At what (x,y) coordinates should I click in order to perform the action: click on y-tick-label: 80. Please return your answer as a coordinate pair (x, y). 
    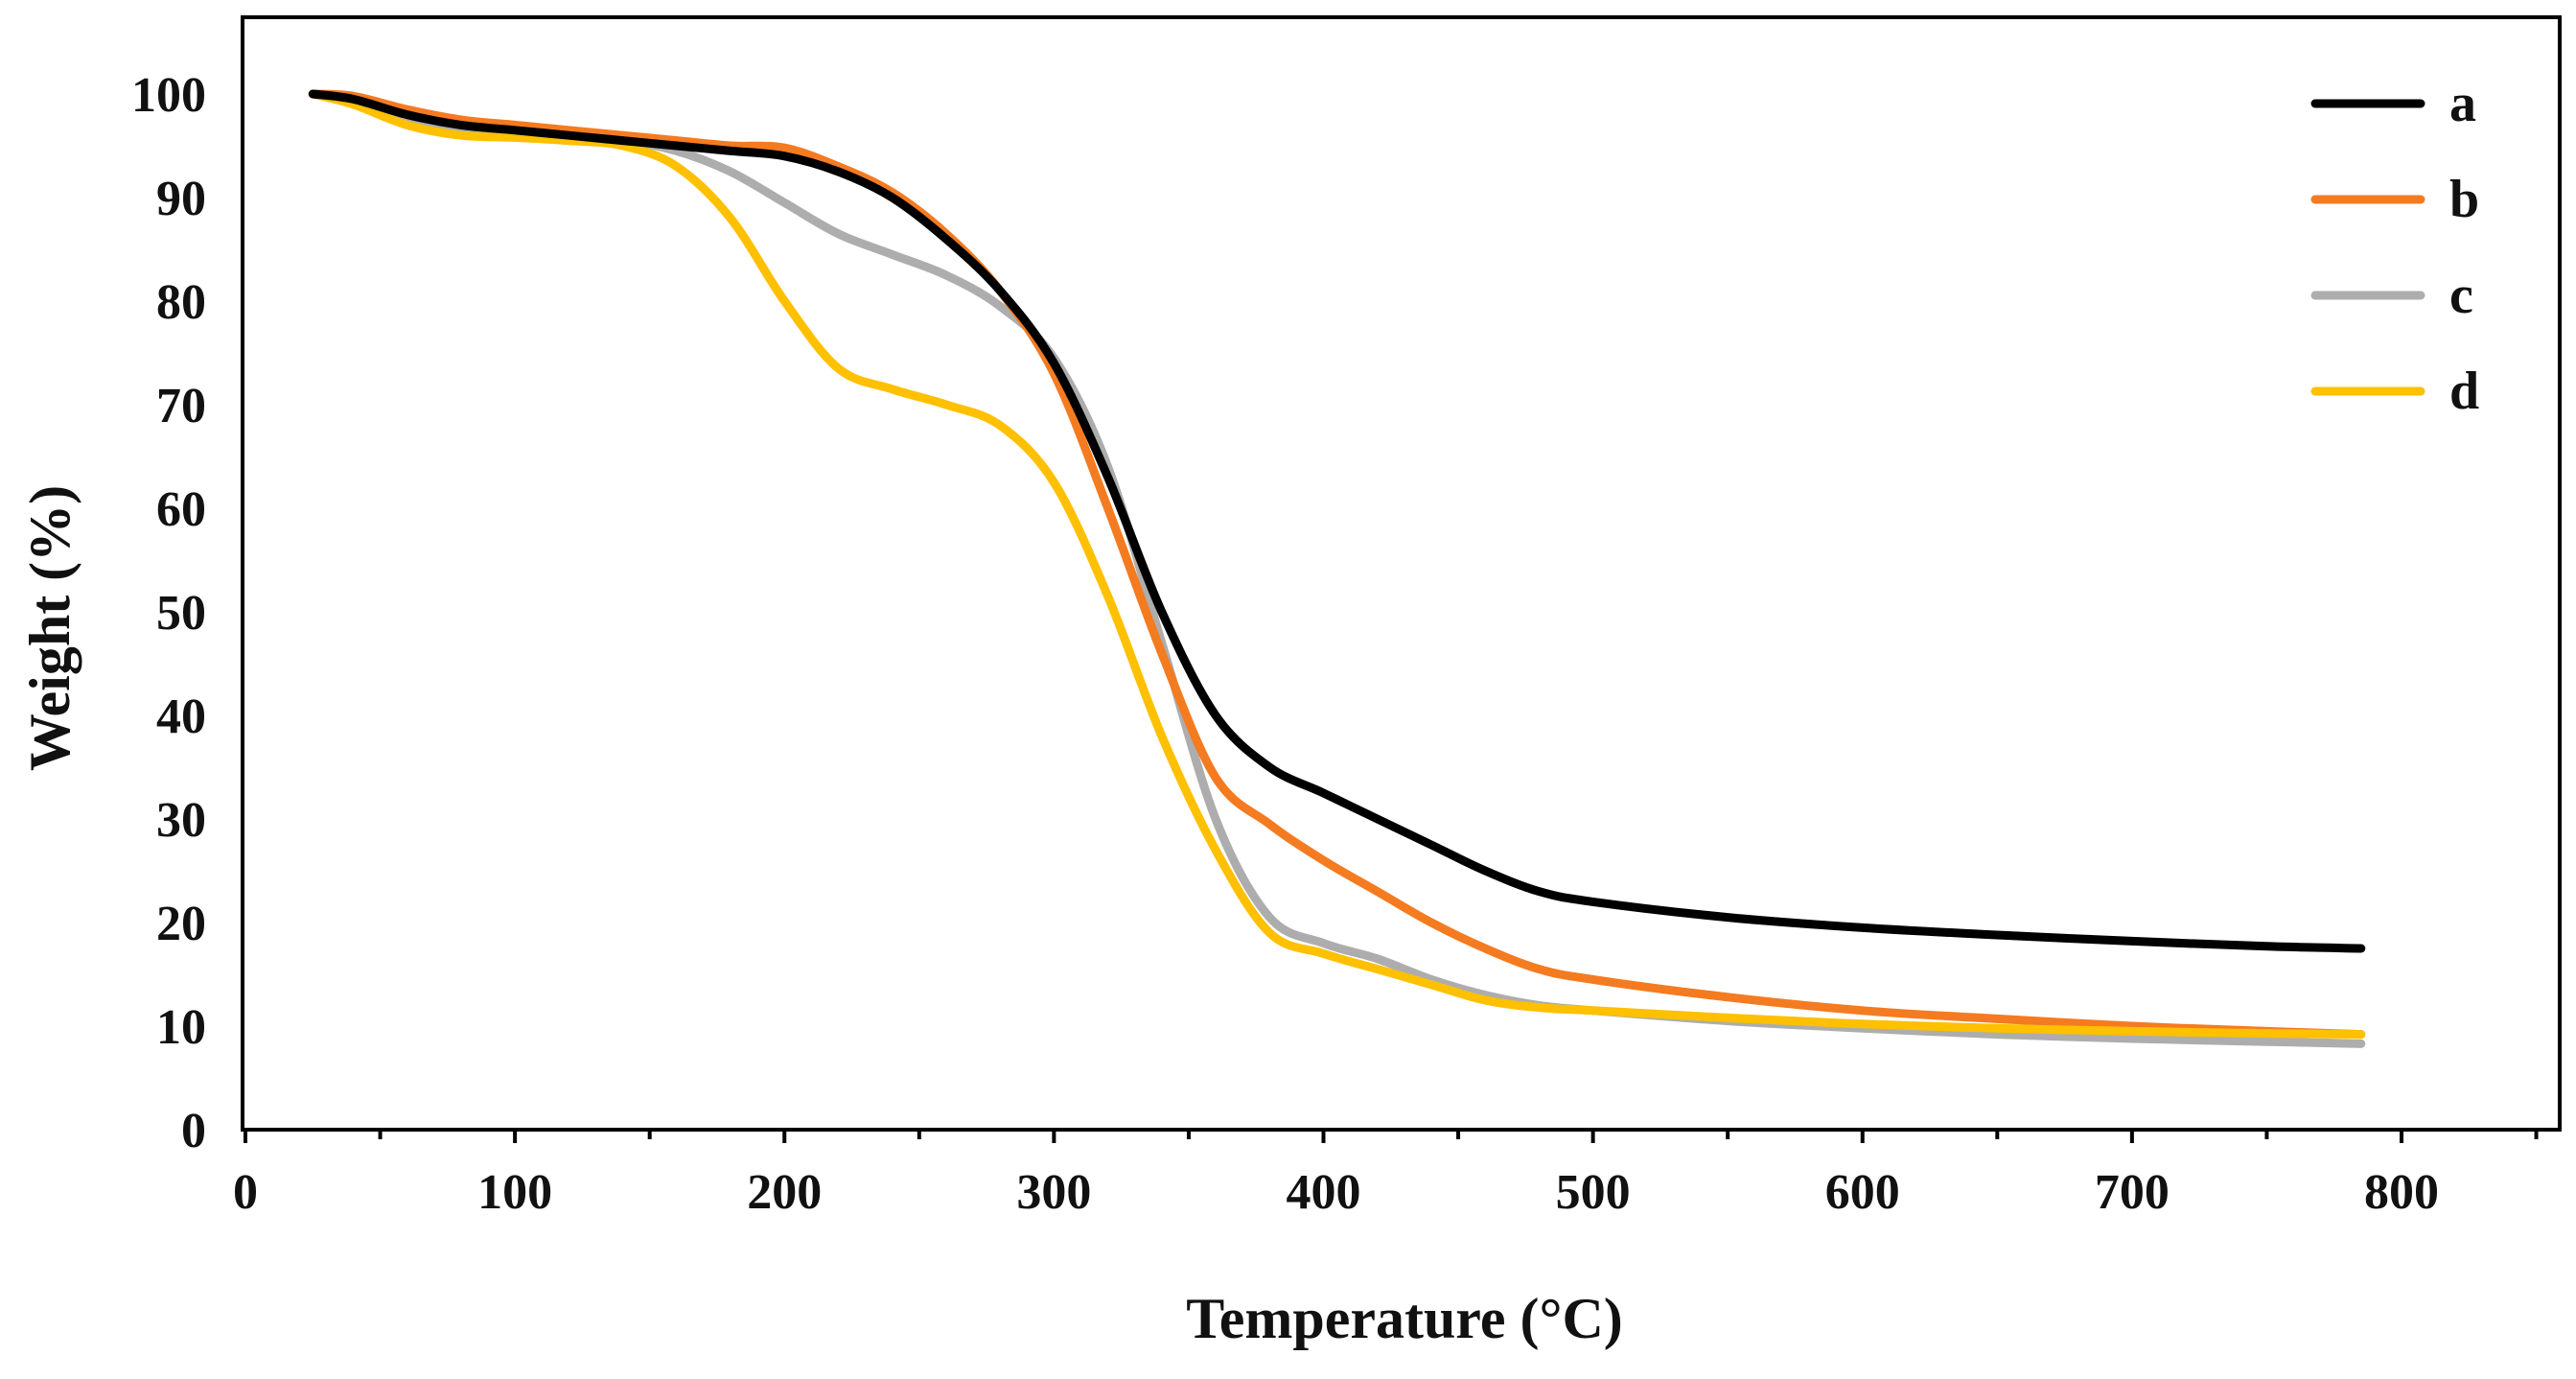
    Looking at the image, I should click on (181, 302).